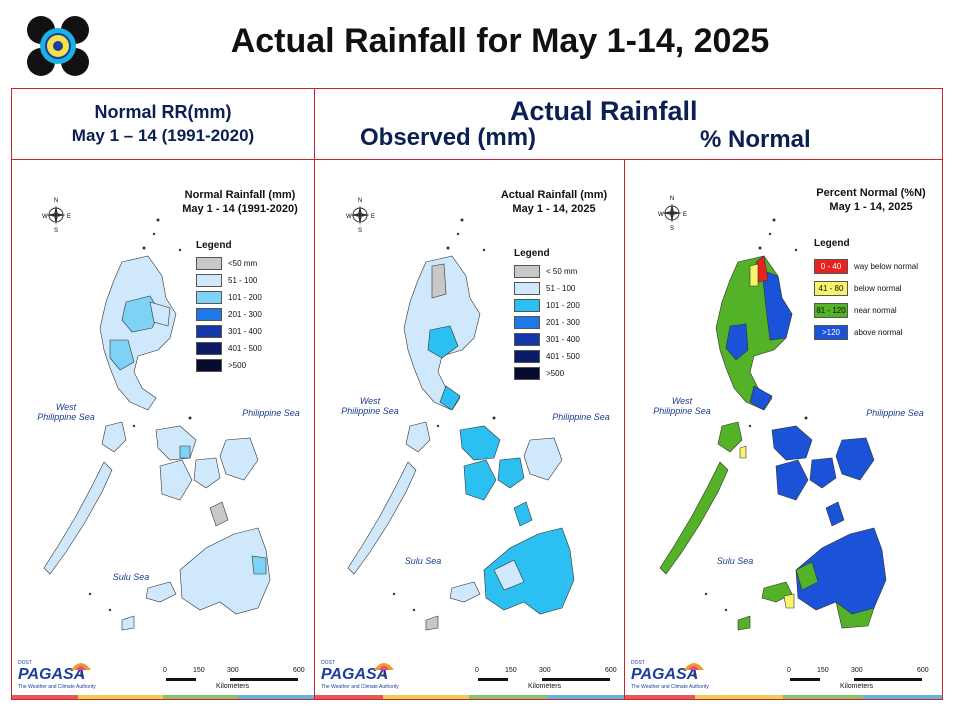 This screenshot has height=720, width=960. What do you see at coordinates (831, 310) in the screenshot?
I see `legend-swatch: 81 - 120` at bounding box center [831, 310].